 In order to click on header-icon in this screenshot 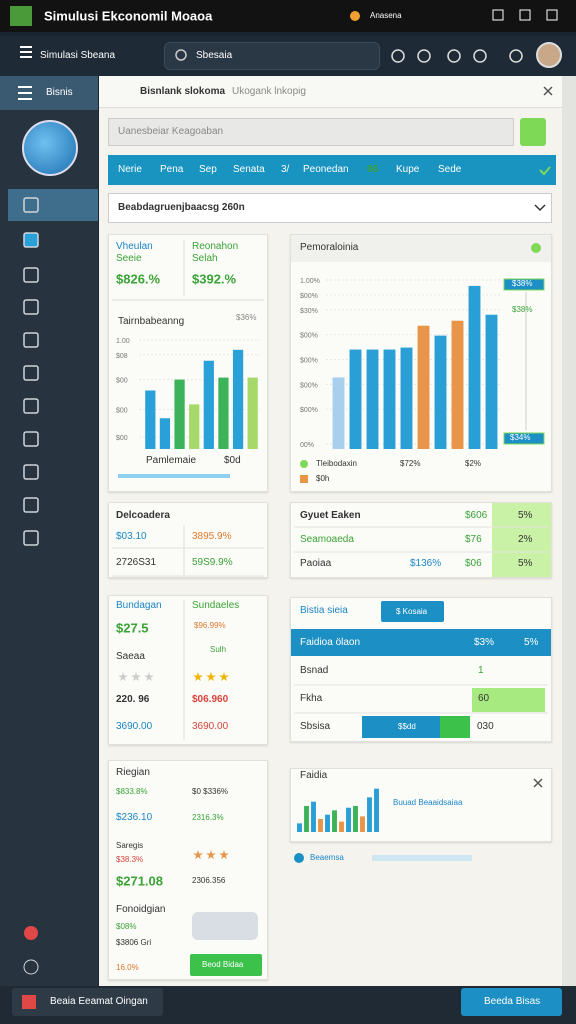, I will do `click(480, 56)`.